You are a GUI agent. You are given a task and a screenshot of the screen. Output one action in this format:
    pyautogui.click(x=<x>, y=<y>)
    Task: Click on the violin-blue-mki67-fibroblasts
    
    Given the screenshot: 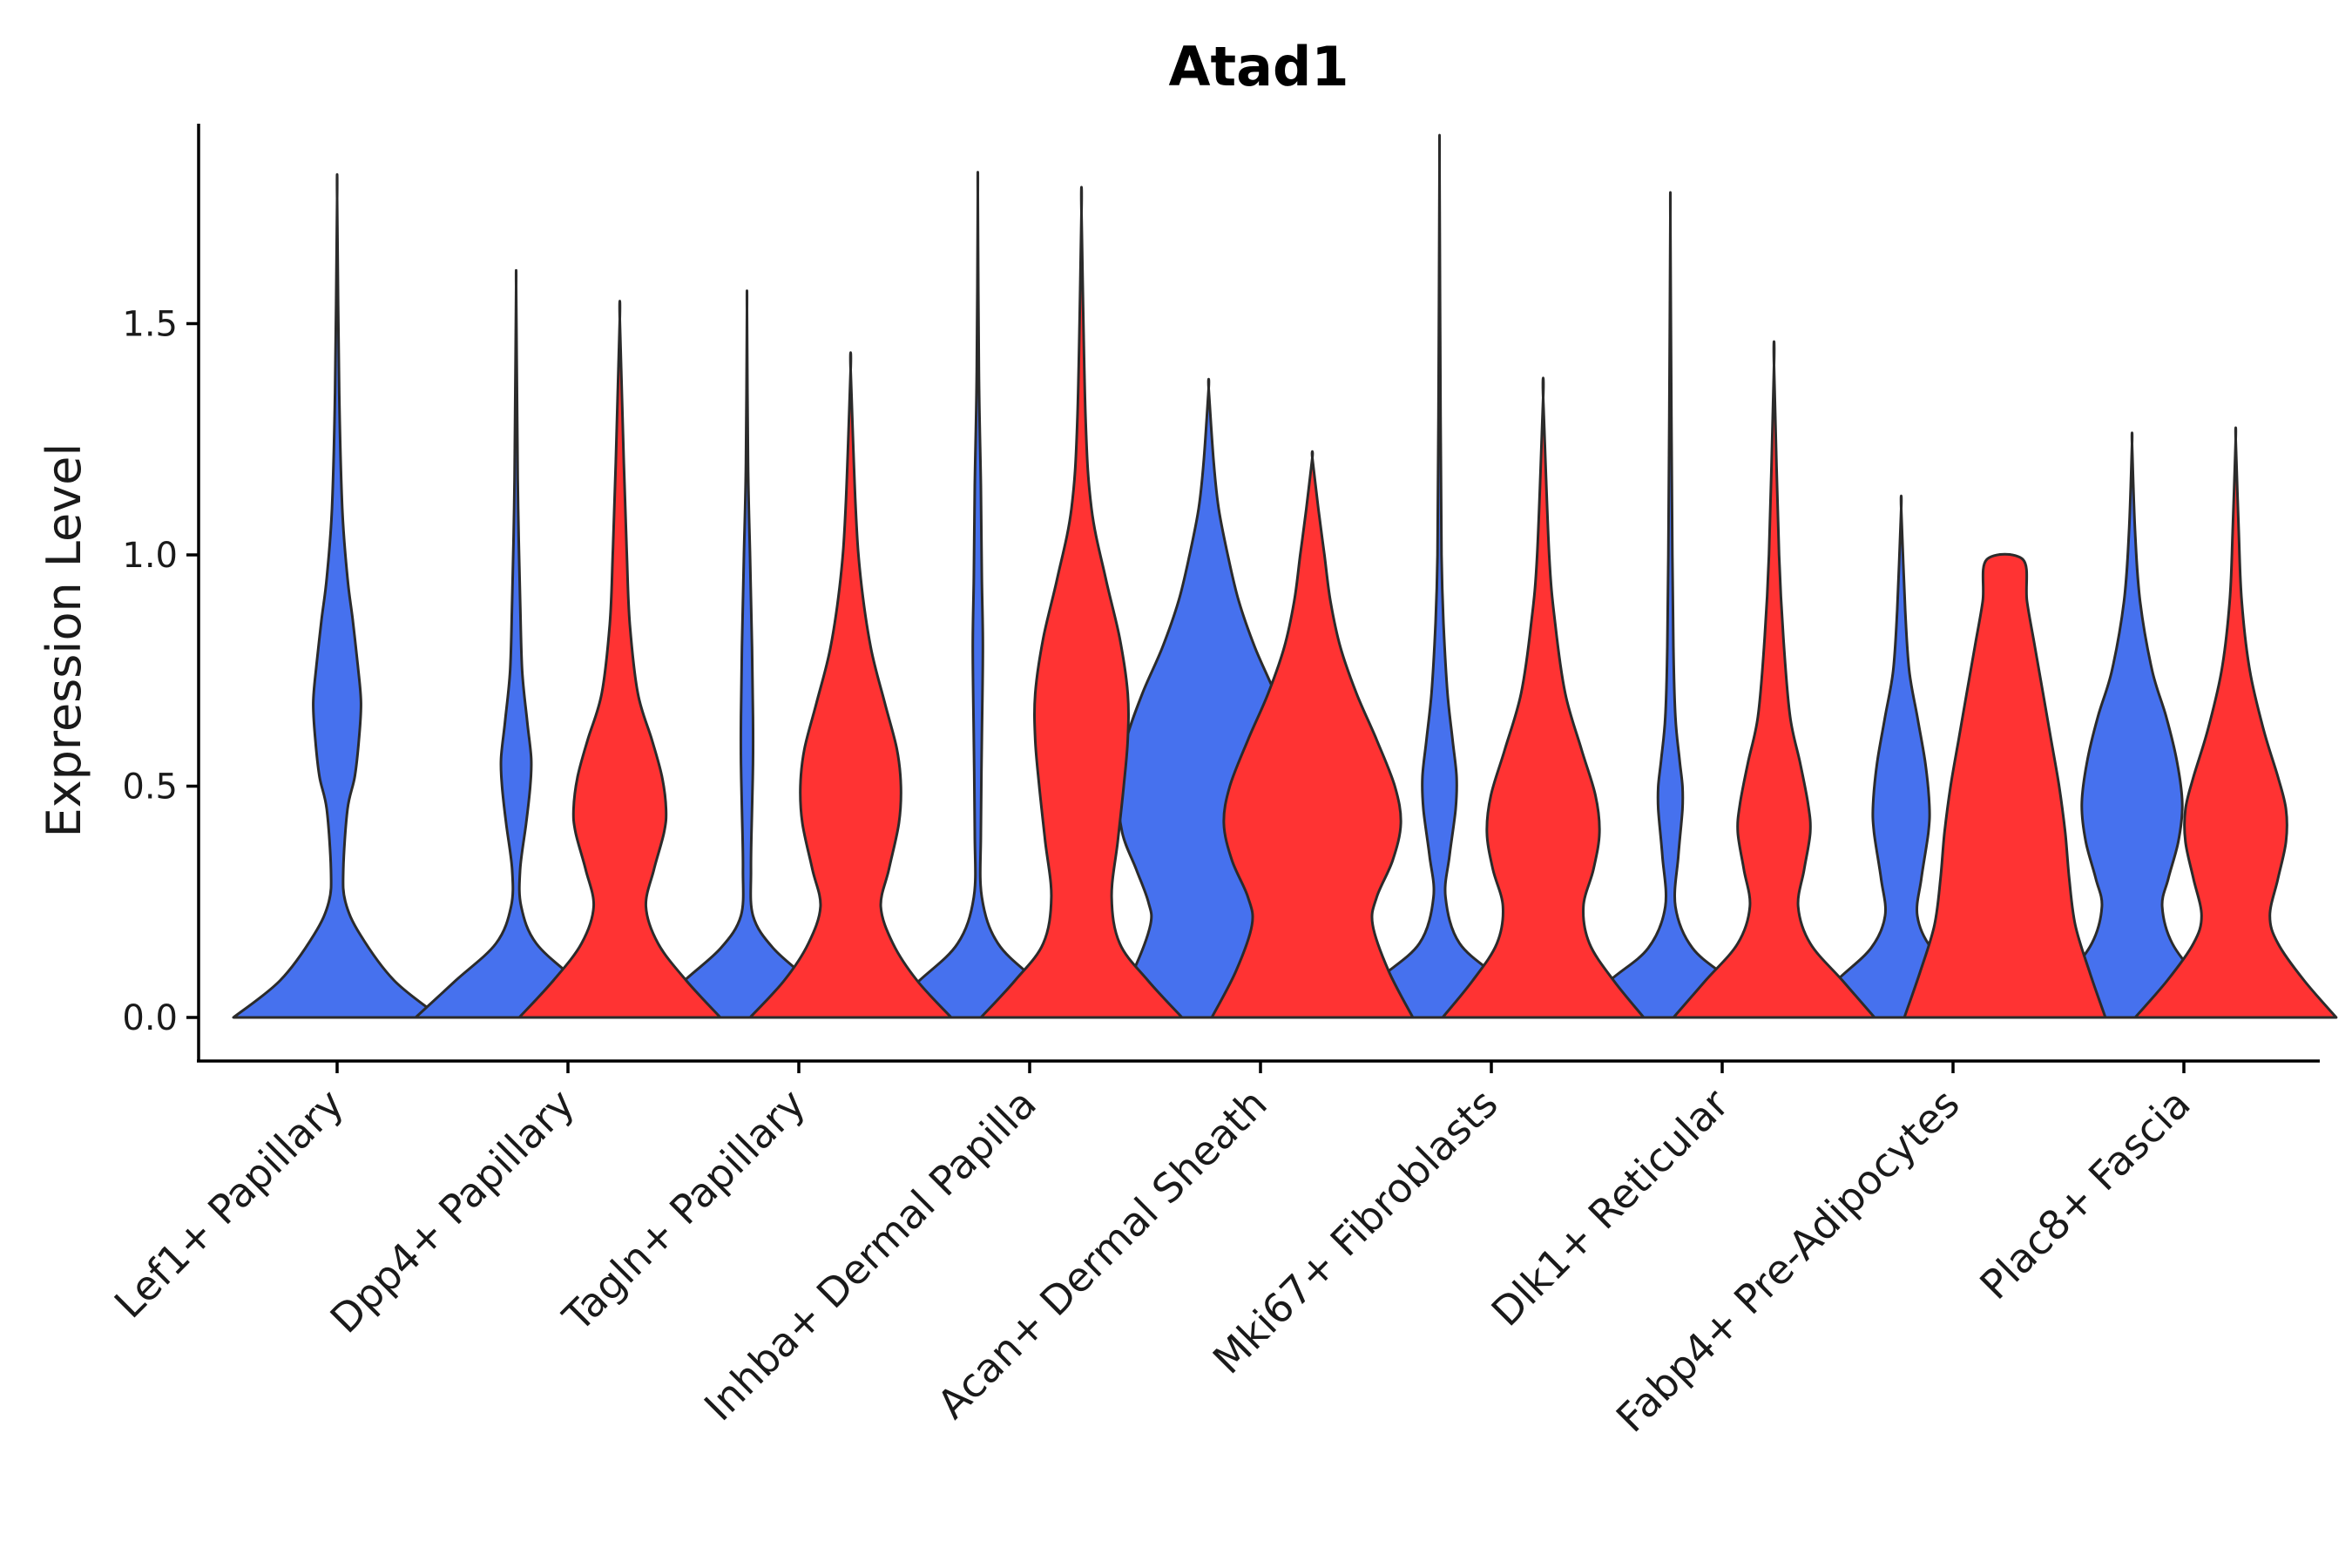 What is the action you would take?
    pyautogui.click(x=1439, y=576)
    